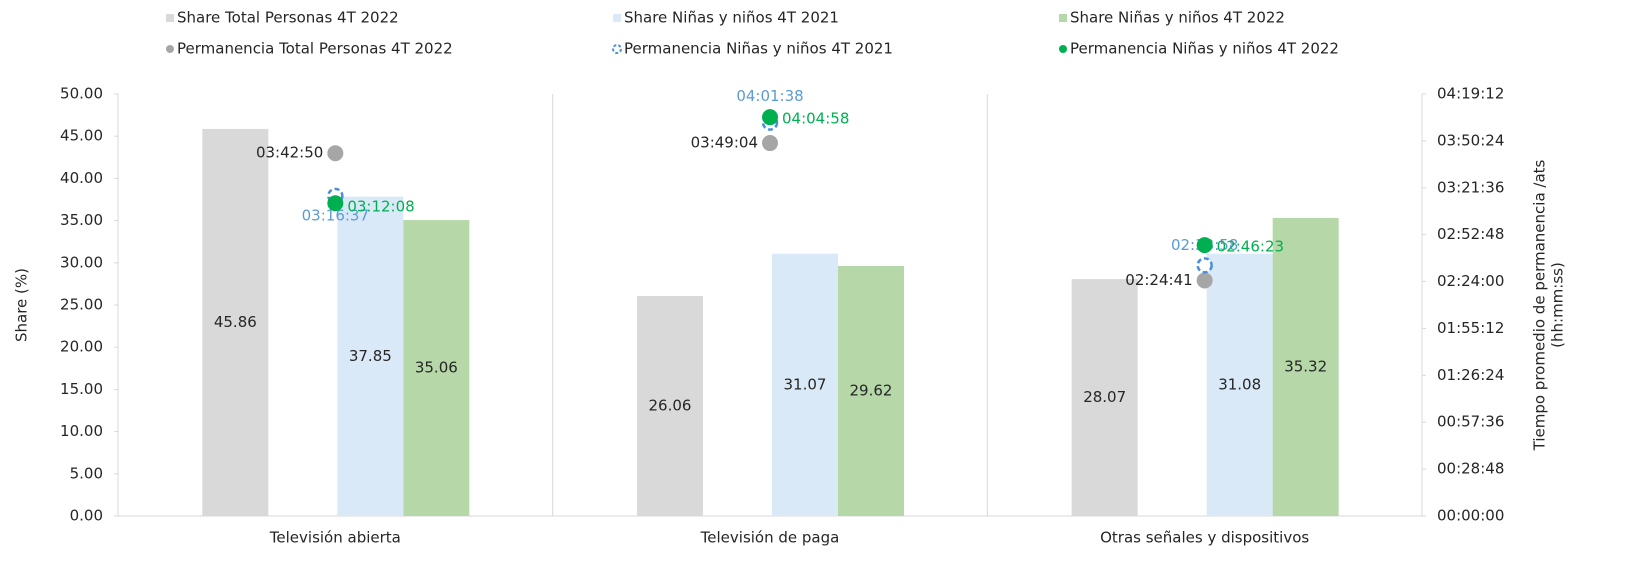 The image size is (1633, 570). What do you see at coordinates (770, 538) in the screenshot?
I see `x-tick-label: Televisión de paga` at bounding box center [770, 538].